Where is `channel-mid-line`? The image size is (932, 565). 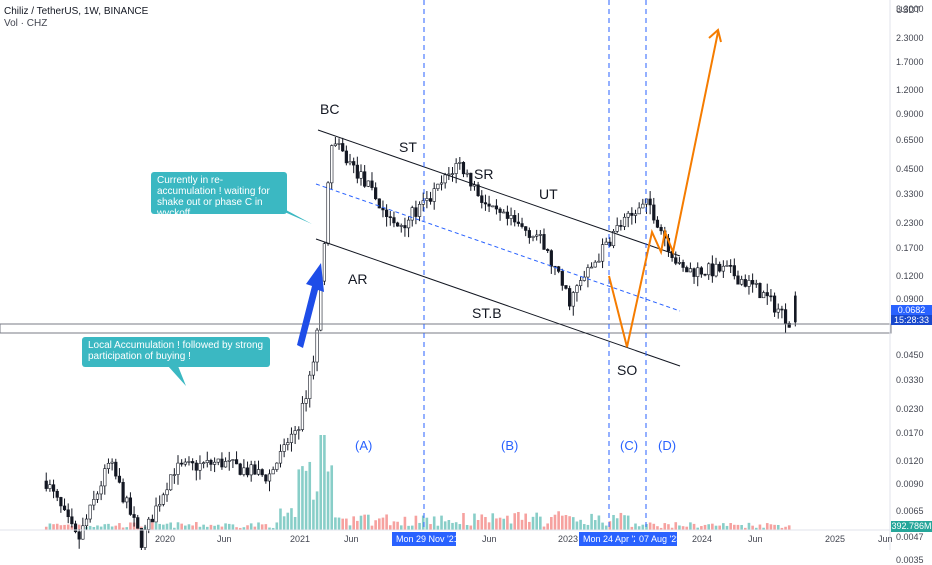 channel-mid-line is located at coordinates (498, 247).